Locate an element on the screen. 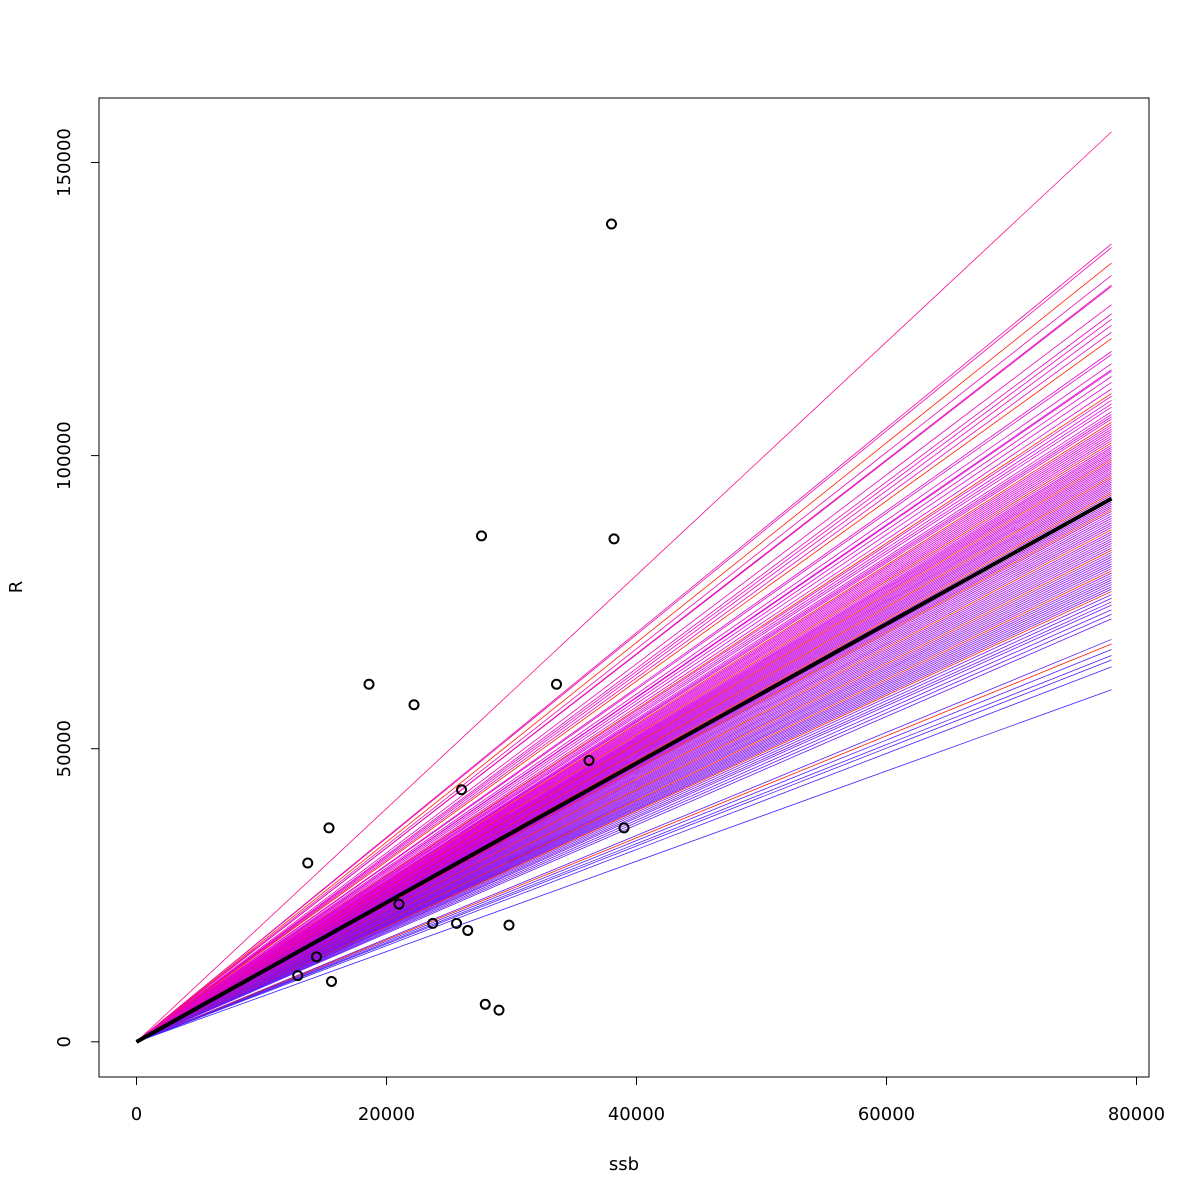 The image size is (1200, 1200). y-tick-label: 0 is located at coordinates (64, 1041).